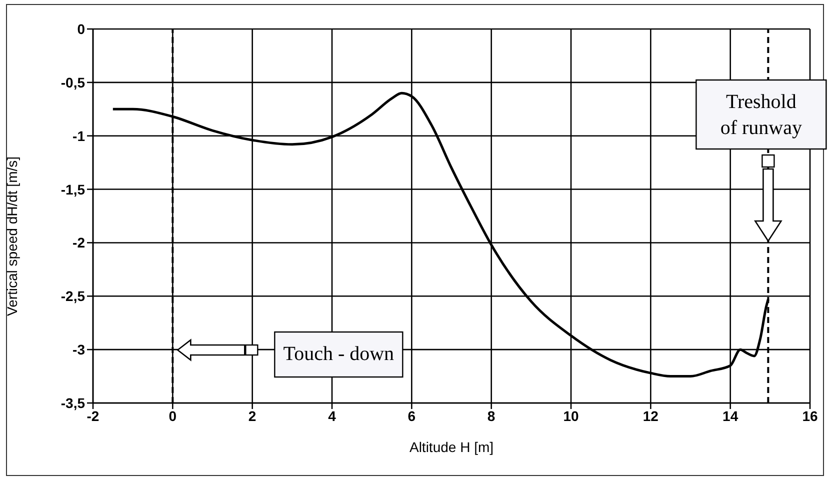 Image resolution: width=832 pixels, height=484 pixels. I want to click on y-tick-label: -2, so click(79, 242).